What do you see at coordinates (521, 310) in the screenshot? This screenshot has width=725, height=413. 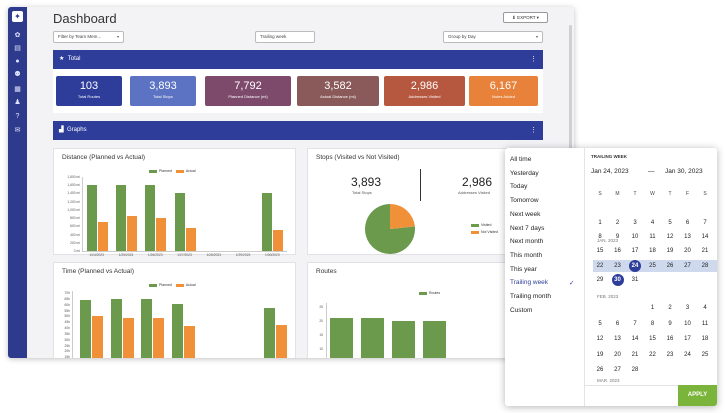 I see `preset-custom: Custom` at bounding box center [521, 310].